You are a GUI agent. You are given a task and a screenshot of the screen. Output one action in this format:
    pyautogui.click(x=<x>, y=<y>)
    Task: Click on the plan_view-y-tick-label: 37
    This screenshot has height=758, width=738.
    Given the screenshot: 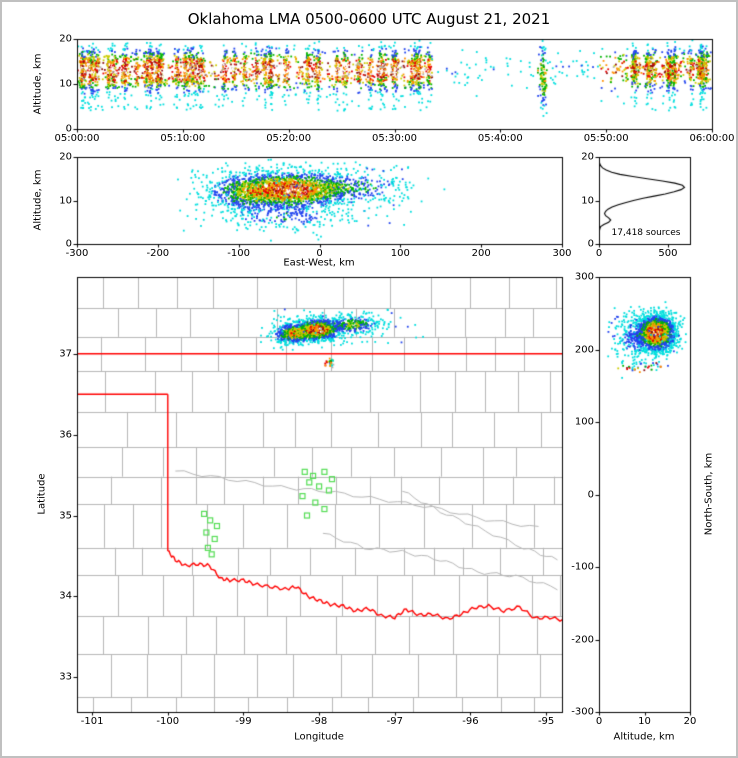 What is the action you would take?
    pyautogui.click(x=65, y=354)
    